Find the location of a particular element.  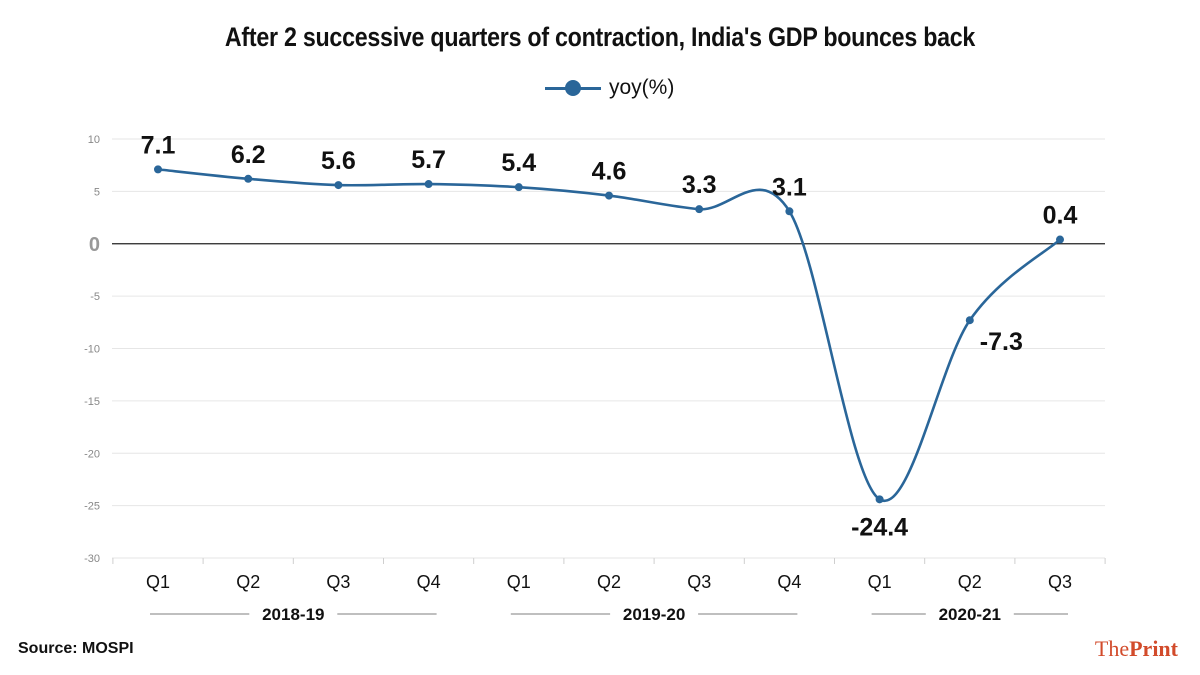

y-tick-label: -30 is located at coordinates (92, 559).